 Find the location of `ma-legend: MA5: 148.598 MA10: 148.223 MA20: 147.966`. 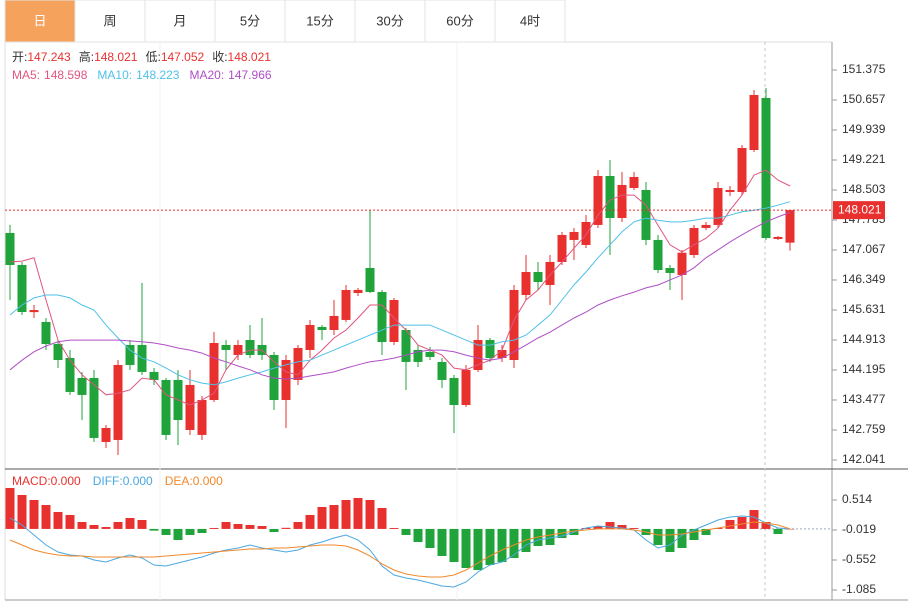

ma-legend: MA5: 148.598 MA10: 148.223 MA20: 147.966 is located at coordinates (142, 75).